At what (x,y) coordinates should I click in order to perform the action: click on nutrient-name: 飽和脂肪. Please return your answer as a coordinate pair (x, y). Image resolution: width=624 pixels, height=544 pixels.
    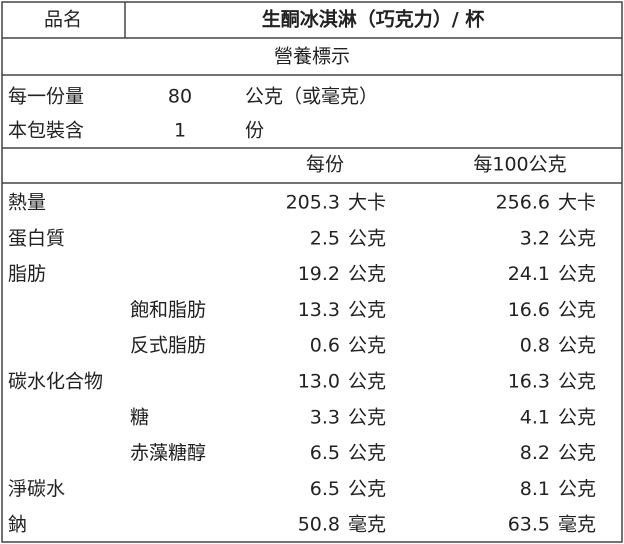
    Looking at the image, I should click on (168, 310).